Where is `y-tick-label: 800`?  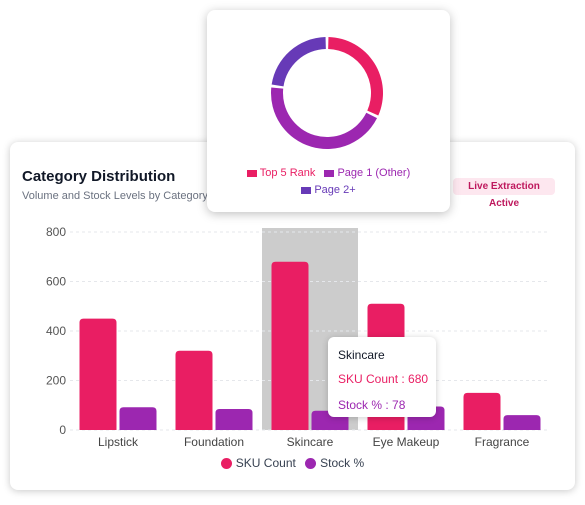
y-tick-label: 800 is located at coordinates (56, 232).